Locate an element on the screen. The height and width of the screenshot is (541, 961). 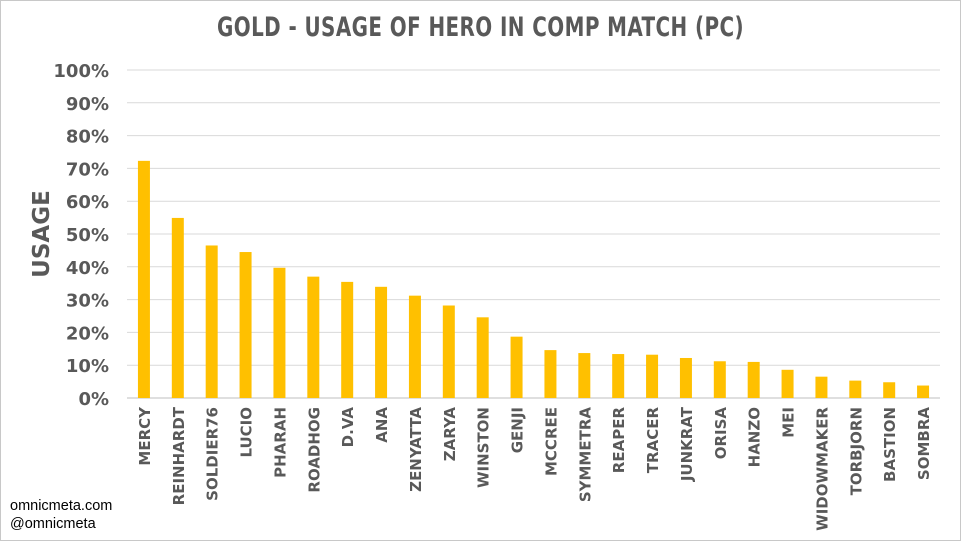
y-tick-label: 30% is located at coordinates (87, 301).